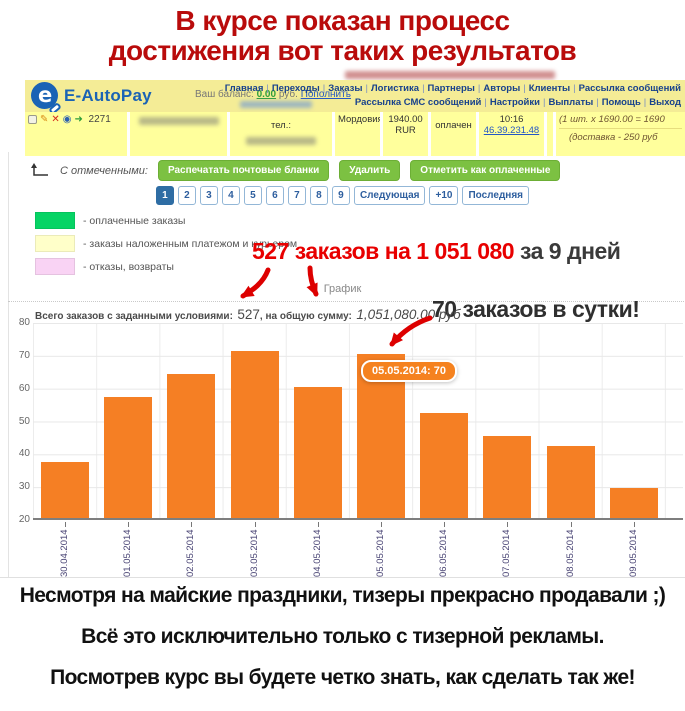 The height and width of the screenshot is (711, 685). What do you see at coordinates (450, 75) in the screenshot?
I see `redacted-clipped-text` at bounding box center [450, 75].